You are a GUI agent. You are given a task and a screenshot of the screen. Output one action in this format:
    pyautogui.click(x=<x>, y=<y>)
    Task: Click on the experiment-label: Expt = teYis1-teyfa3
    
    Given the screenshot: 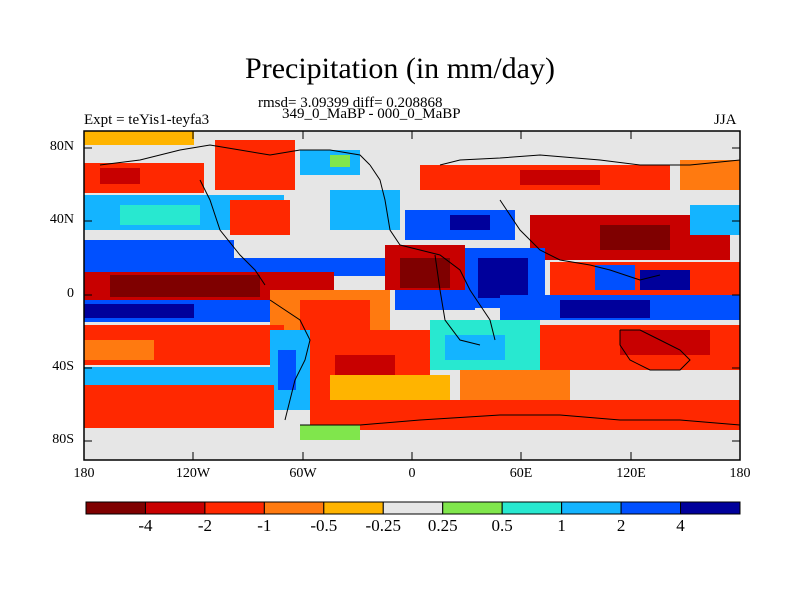 What is the action you would take?
    pyautogui.click(x=147, y=120)
    